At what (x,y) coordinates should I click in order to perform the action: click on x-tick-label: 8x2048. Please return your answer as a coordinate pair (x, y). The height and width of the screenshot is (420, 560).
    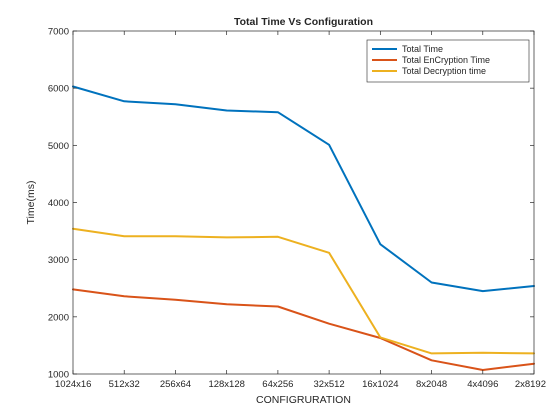
    Looking at the image, I should click on (431, 384).